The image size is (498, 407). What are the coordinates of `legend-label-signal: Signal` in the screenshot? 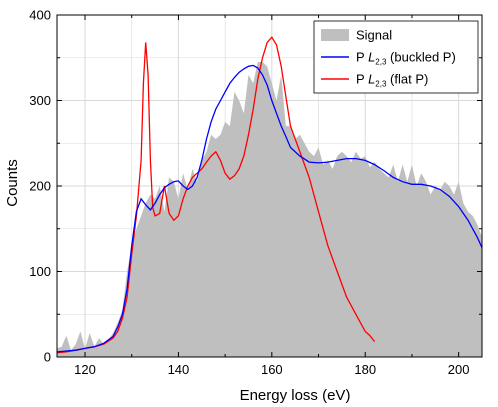 It's located at (374, 35).